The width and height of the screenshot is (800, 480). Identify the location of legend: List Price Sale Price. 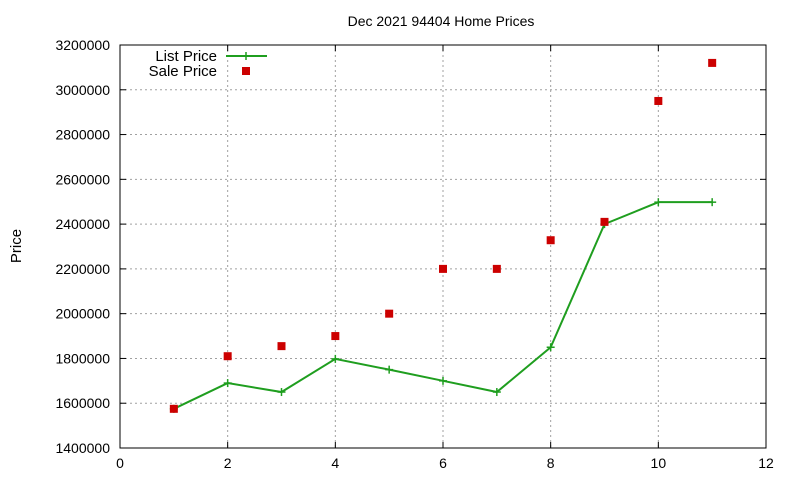
(208, 64).